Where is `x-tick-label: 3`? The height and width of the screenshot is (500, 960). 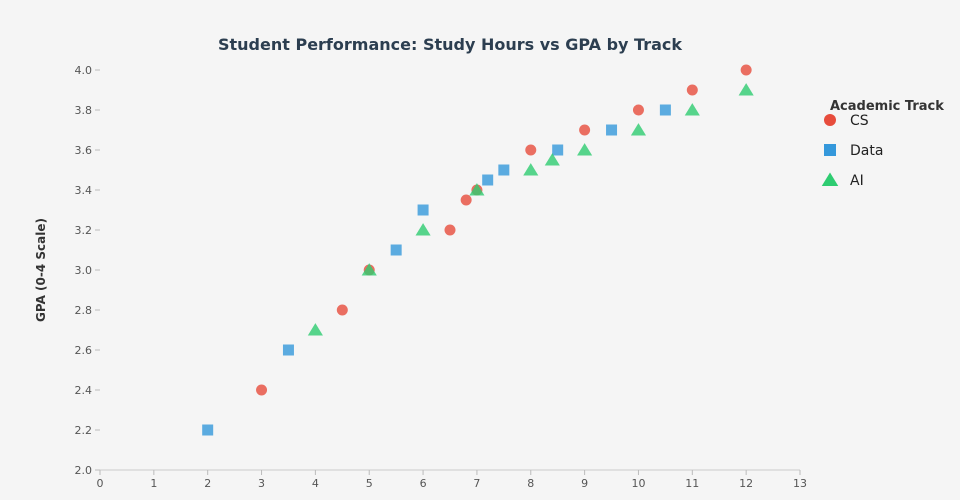 x-tick-label: 3 is located at coordinates (261, 483).